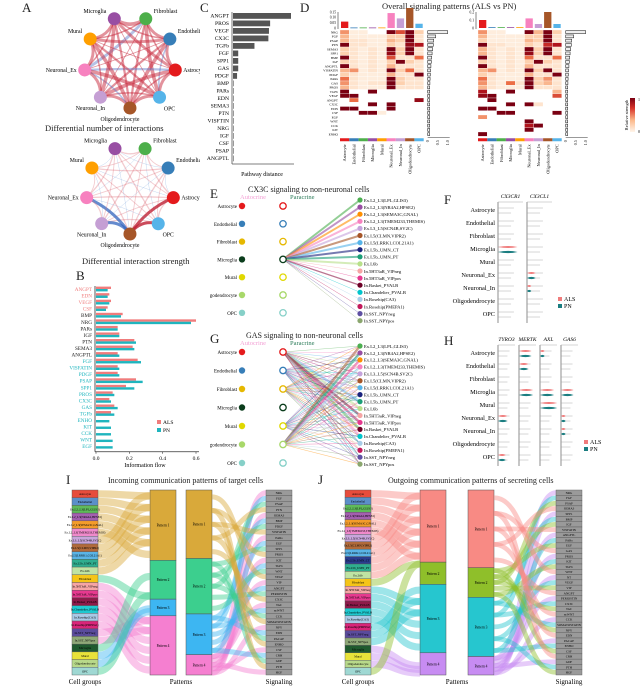 This screenshot has height=697, width=640. What do you see at coordinates (119, 120) in the screenshot?
I see `node-label-oligodendrocyte: Oligodendrocyte` at bounding box center [119, 120].